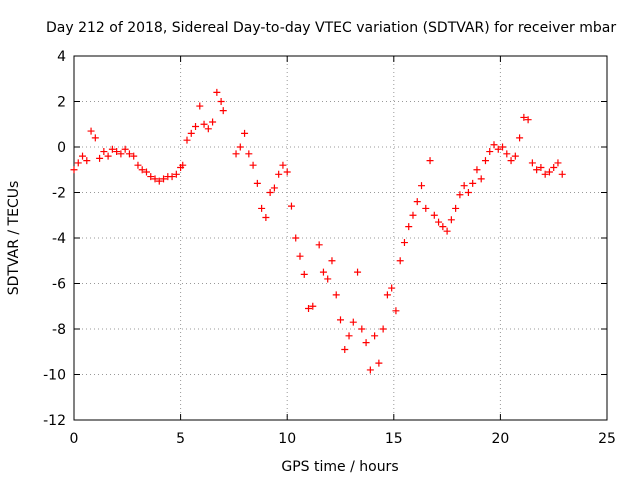  Describe the element at coordinates (59, 330) in the screenshot. I see `y-tick-label: -8` at that location.